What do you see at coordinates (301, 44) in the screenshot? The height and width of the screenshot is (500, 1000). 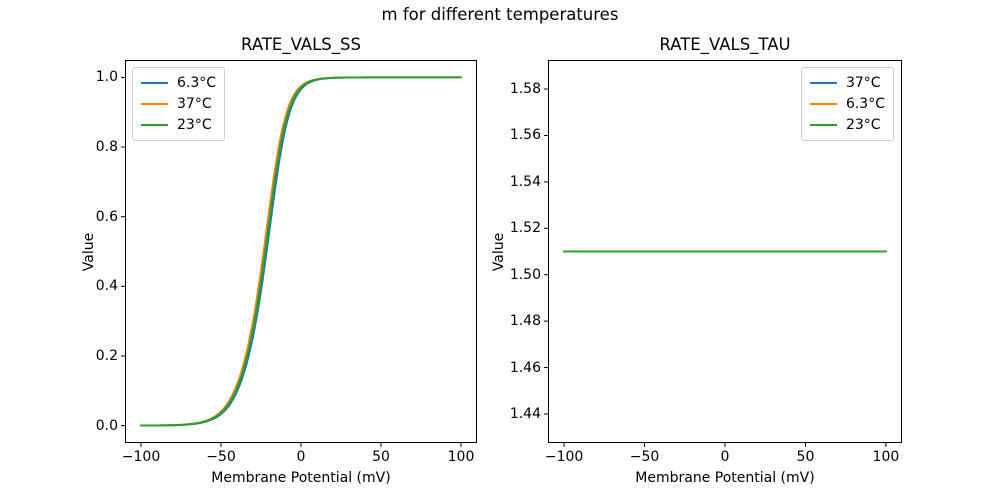 I see `subplot-title-ss: RATE_VALS_SS` at bounding box center [301, 44].